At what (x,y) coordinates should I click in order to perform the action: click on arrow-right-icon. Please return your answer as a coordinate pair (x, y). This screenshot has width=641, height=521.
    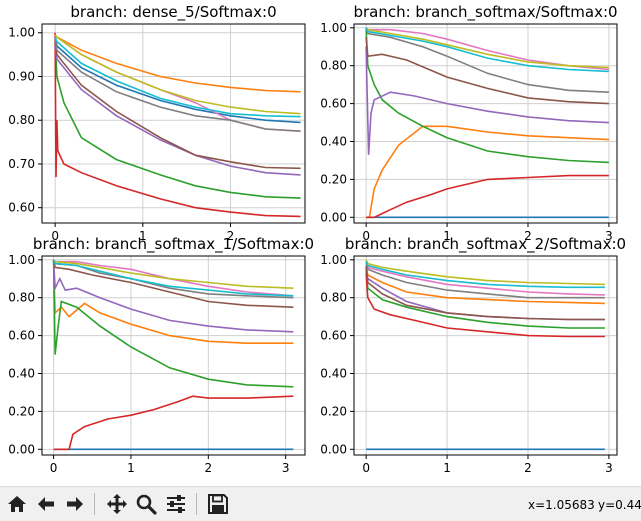
    Looking at the image, I should click on (75, 504).